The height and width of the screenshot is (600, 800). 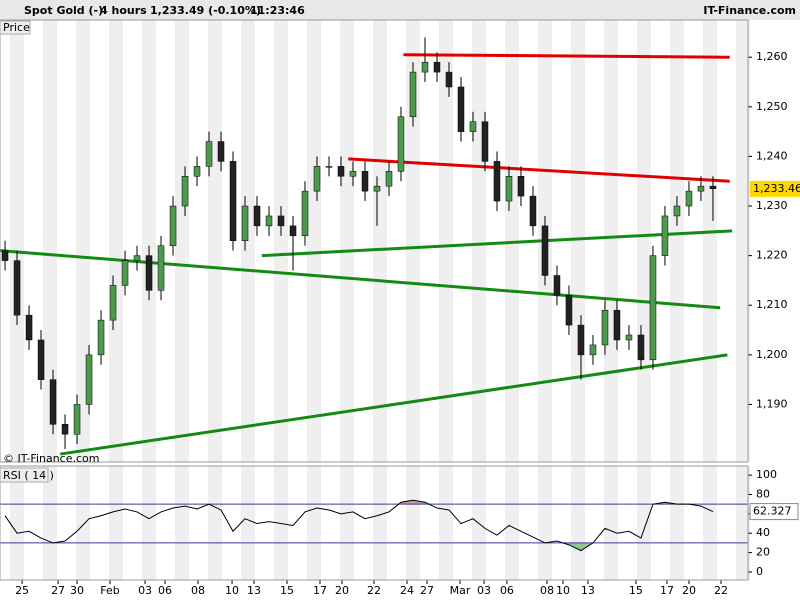 I want to click on last-price-tag, so click(x=775, y=188).